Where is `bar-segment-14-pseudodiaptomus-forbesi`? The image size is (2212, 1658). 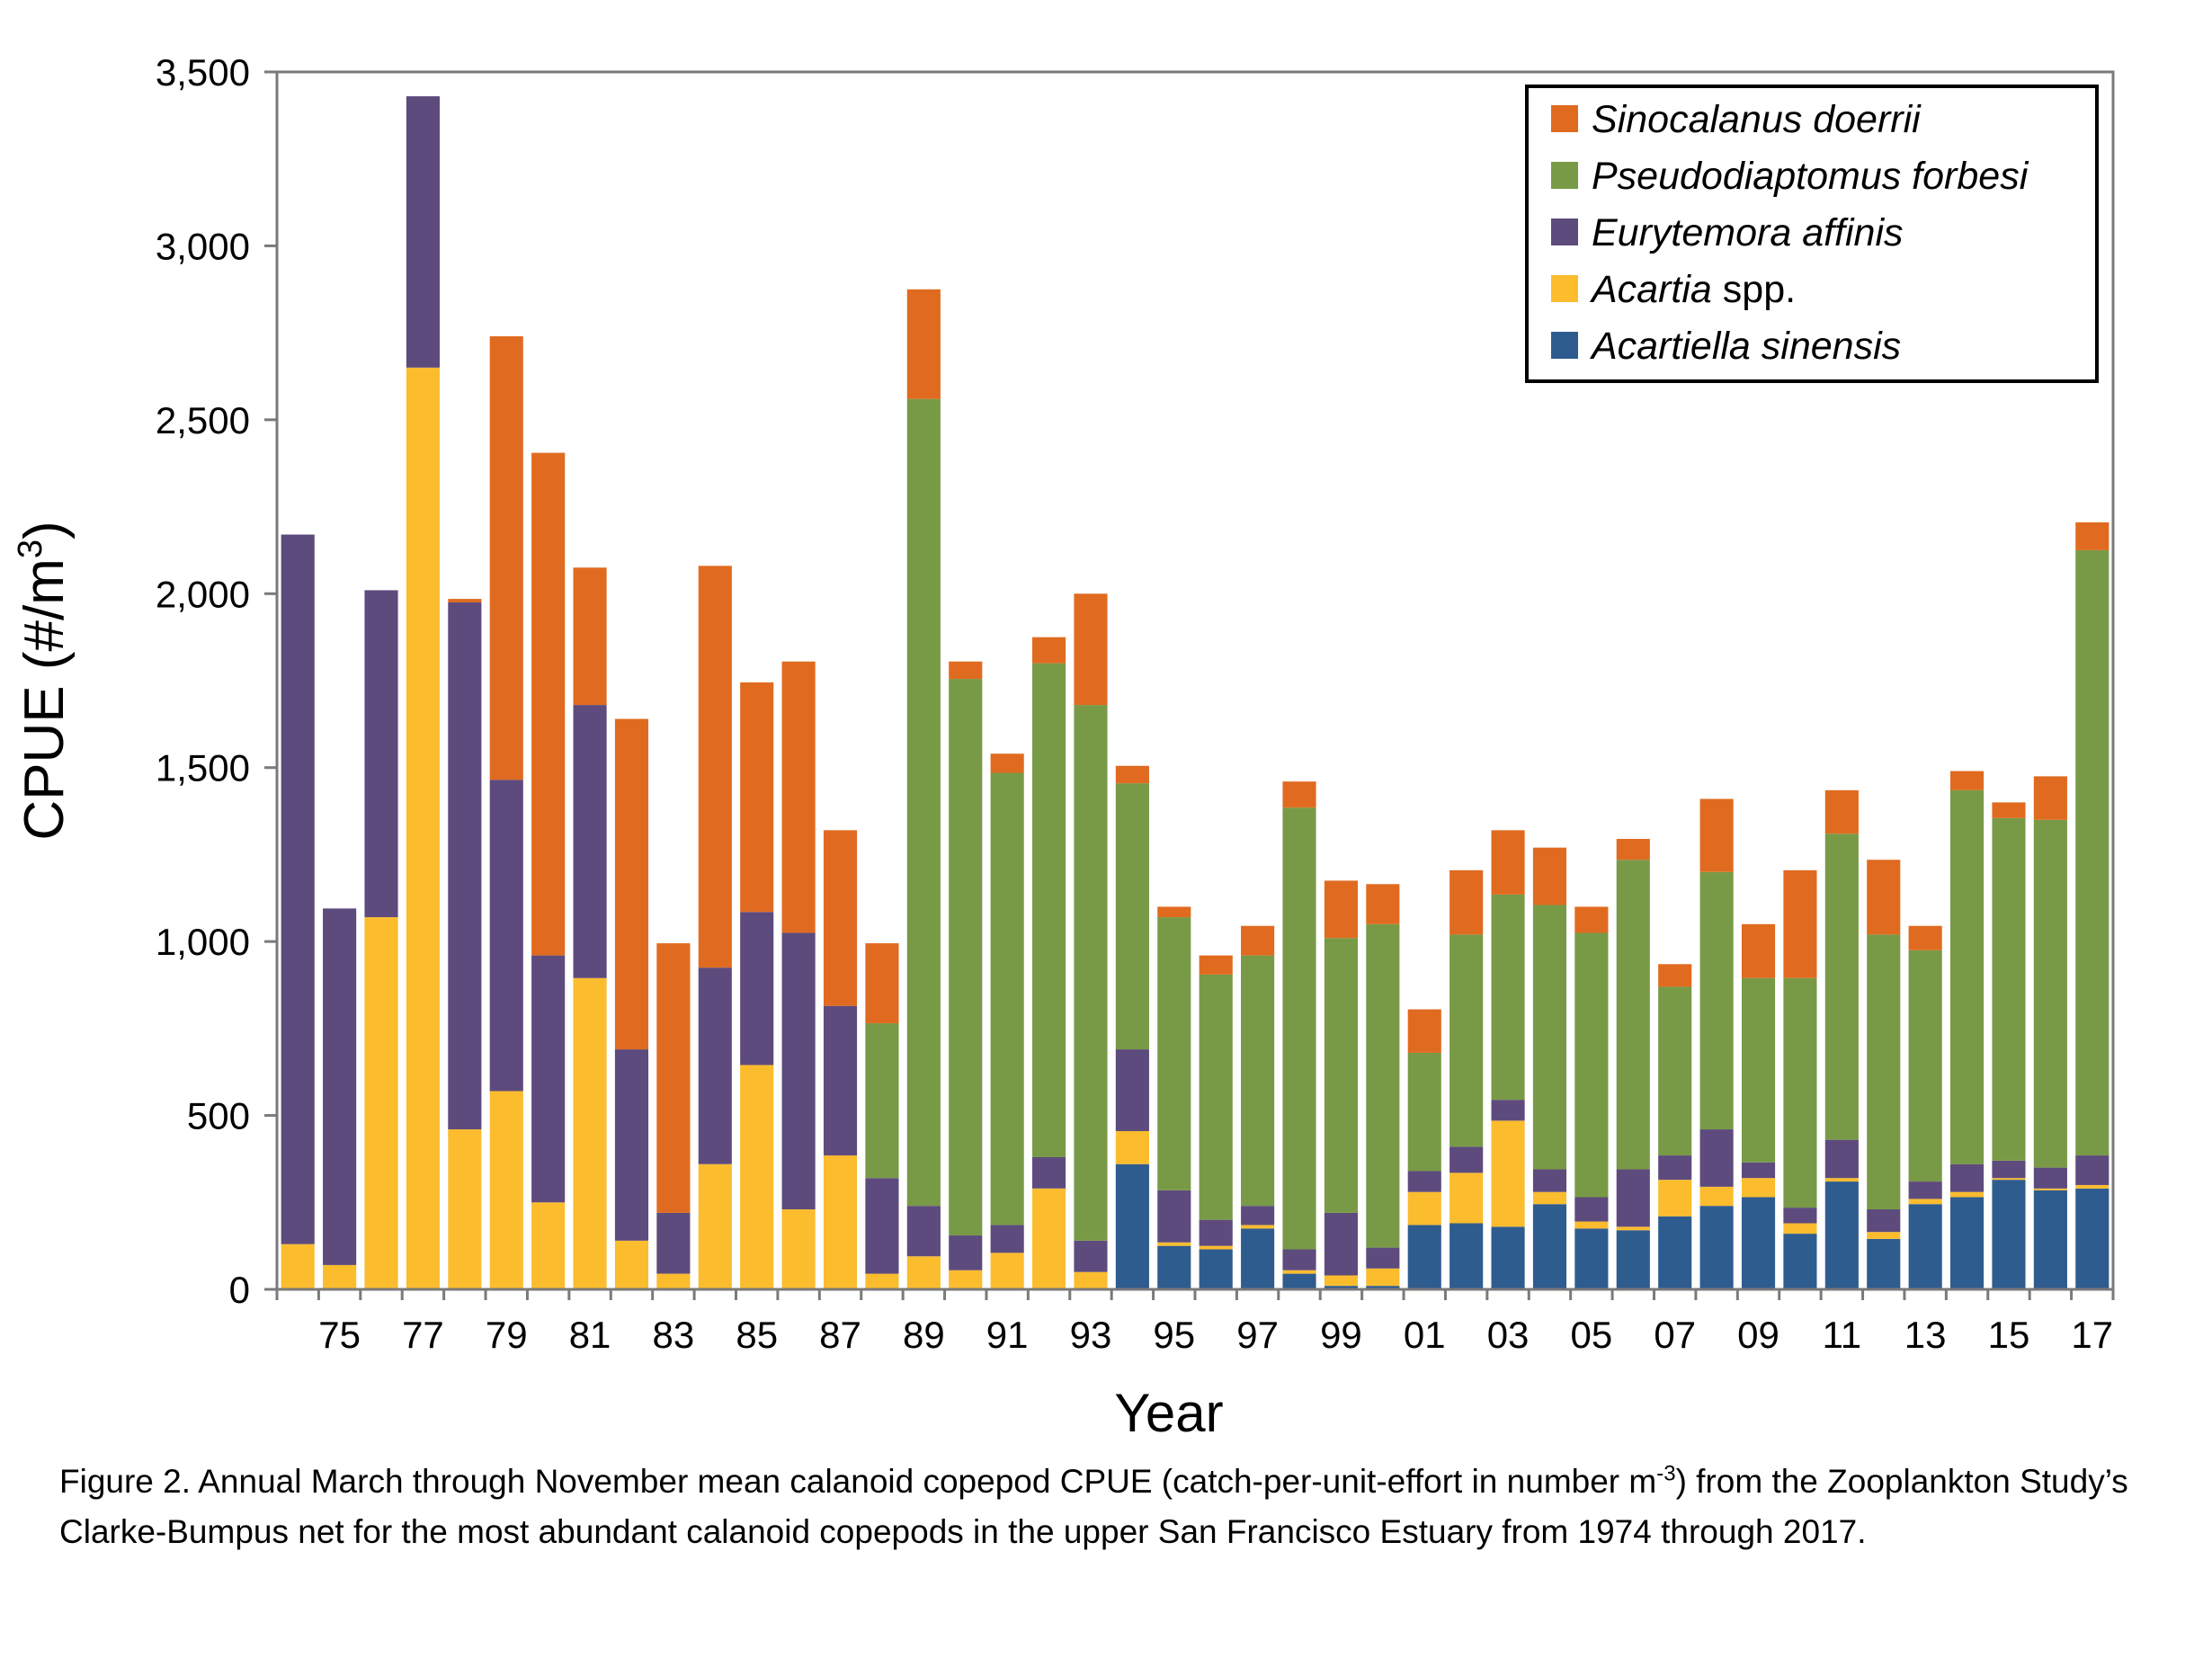 bar-segment-14-pseudodiaptomus-forbesi is located at coordinates (1967, 976).